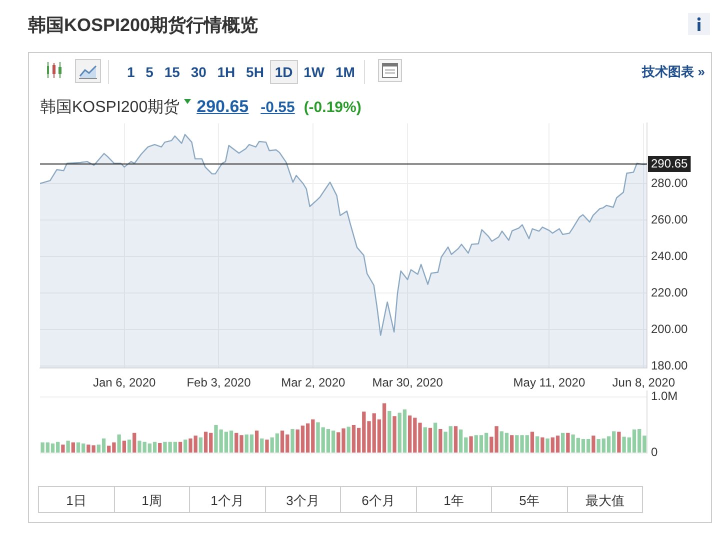  I want to click on text: (-0.19%), so click(333, 107).